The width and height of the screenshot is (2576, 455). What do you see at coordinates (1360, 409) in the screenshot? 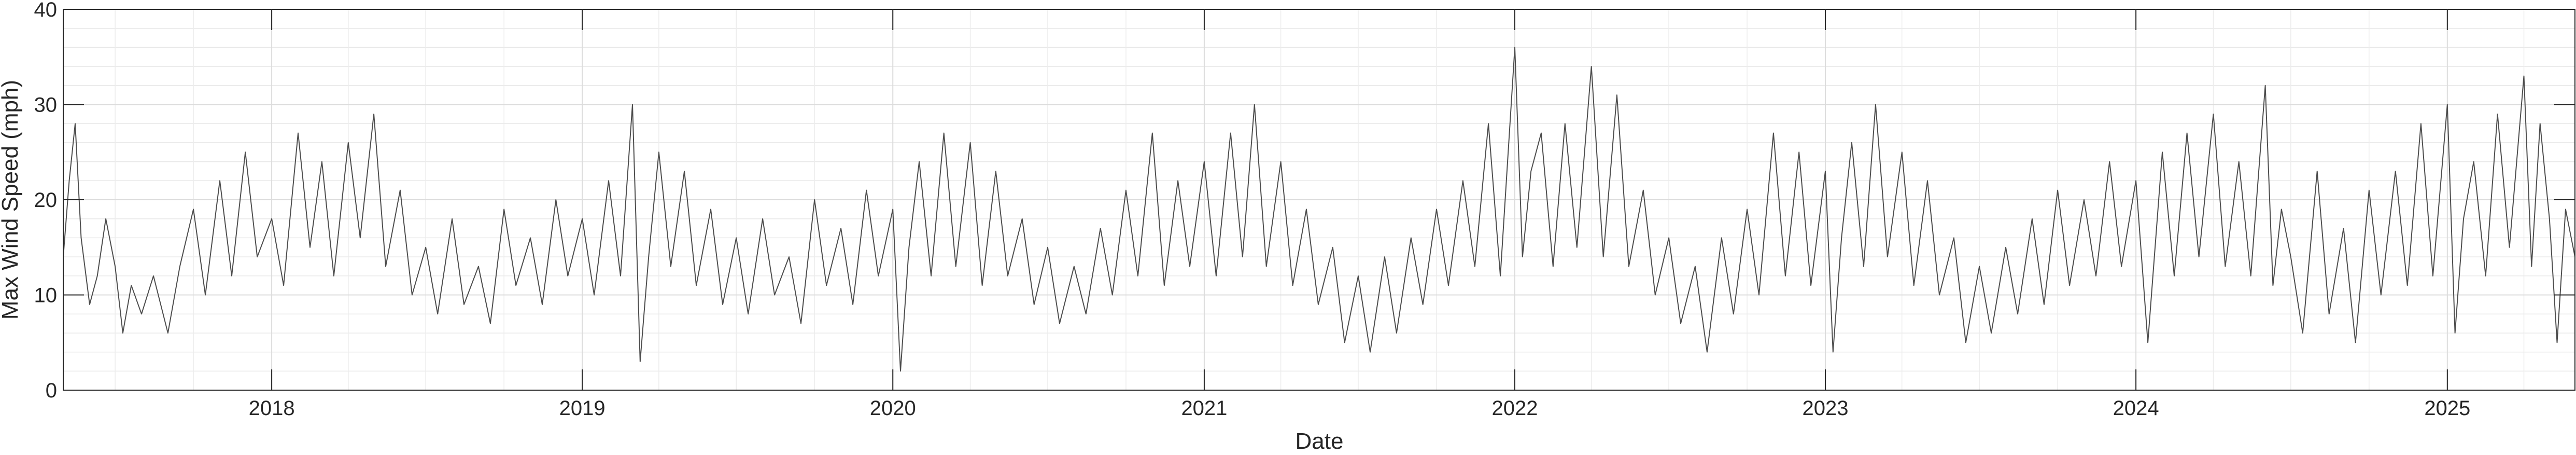
I see `x-tick-labels: 2018 2019 2020 2021 2022 2023 2024 2025` at bounding box center [1360, 409].